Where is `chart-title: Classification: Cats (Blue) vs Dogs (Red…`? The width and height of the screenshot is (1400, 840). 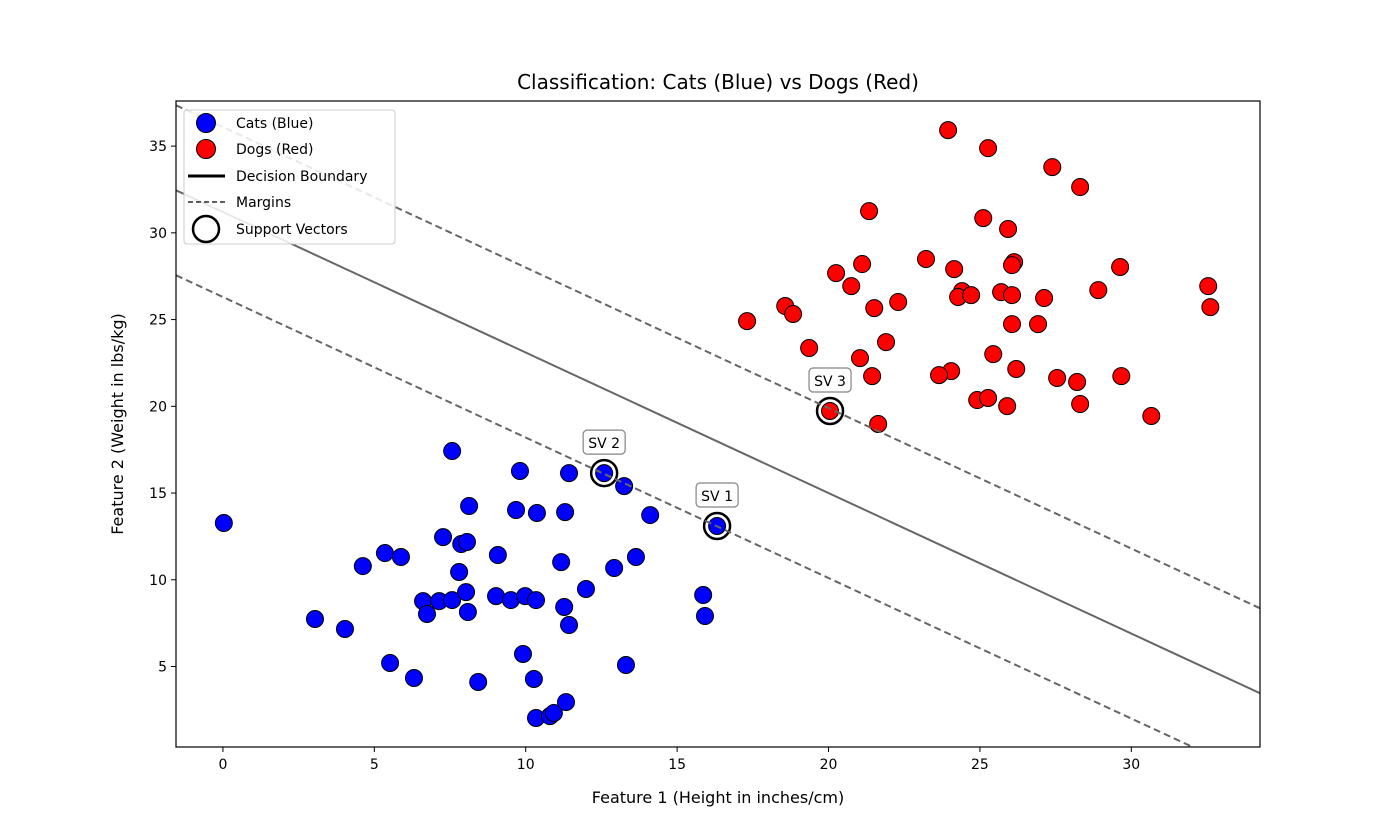 chart-title: Classification: Cats (Blue) vs Dogs (Red… is located at coordinates (718, 82).